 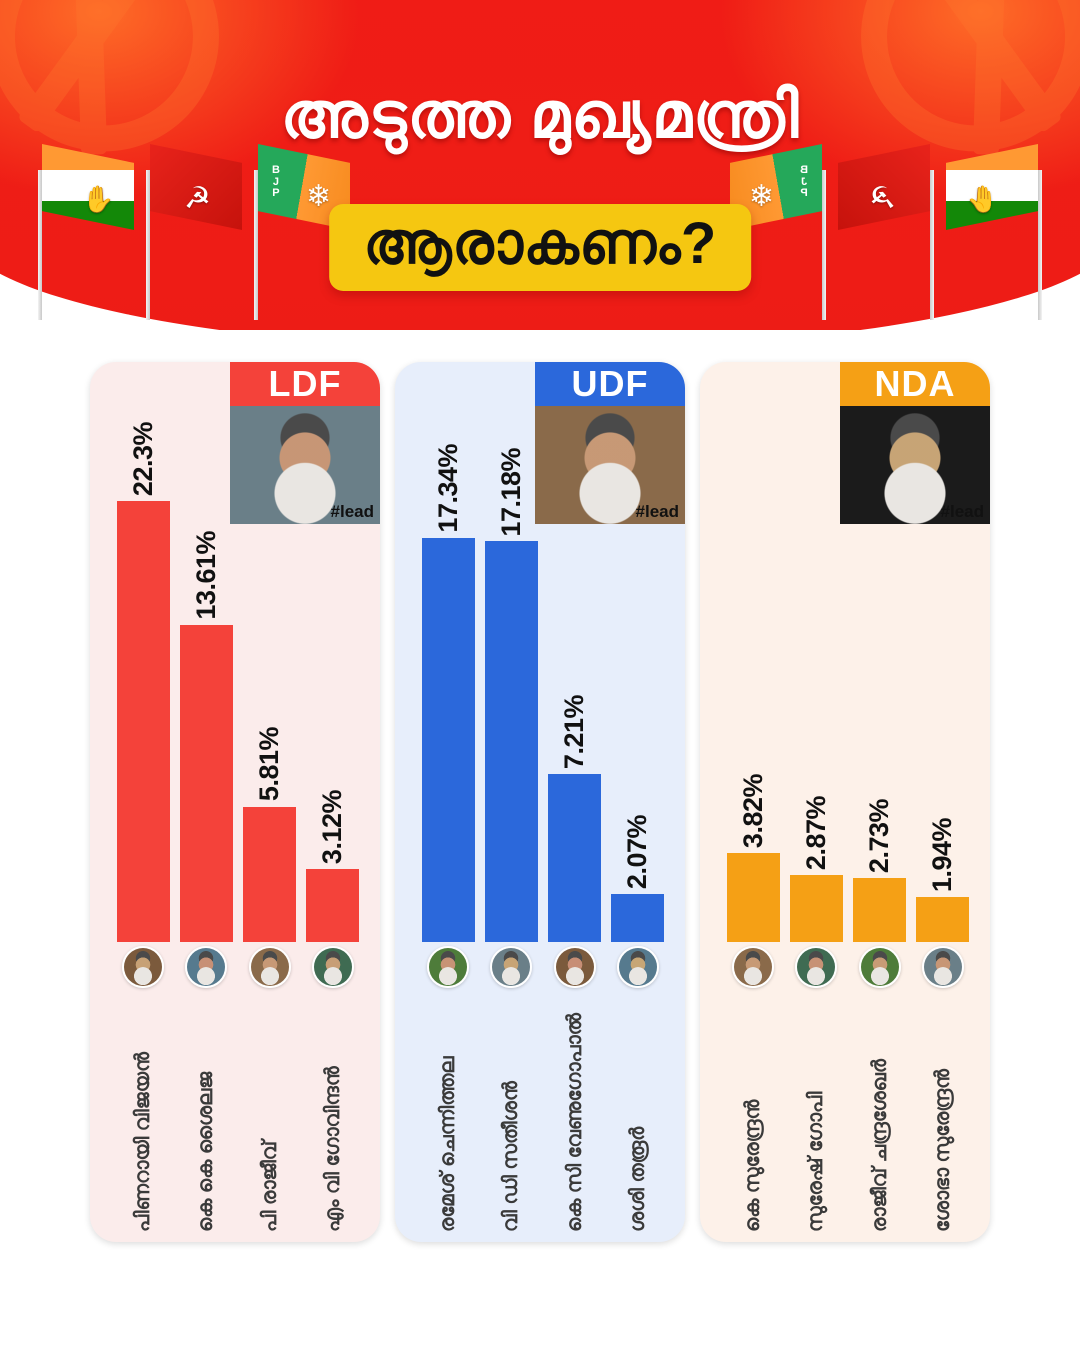 I want to click on front-badge-udf: UDF #lead, so click(x=610, y=443).